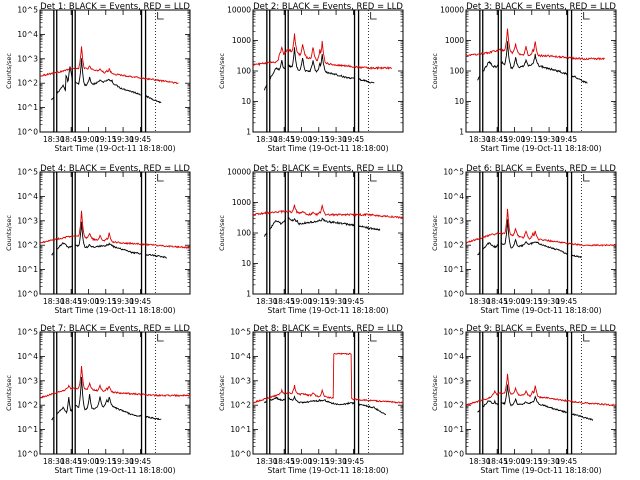 The image size is (640, 480). What do you see at coordinates (541, 169) in the screenshot?
I see `panel-title: Det 6: BLACK = Events, RED = LLD` at bounding box center [541, 169].